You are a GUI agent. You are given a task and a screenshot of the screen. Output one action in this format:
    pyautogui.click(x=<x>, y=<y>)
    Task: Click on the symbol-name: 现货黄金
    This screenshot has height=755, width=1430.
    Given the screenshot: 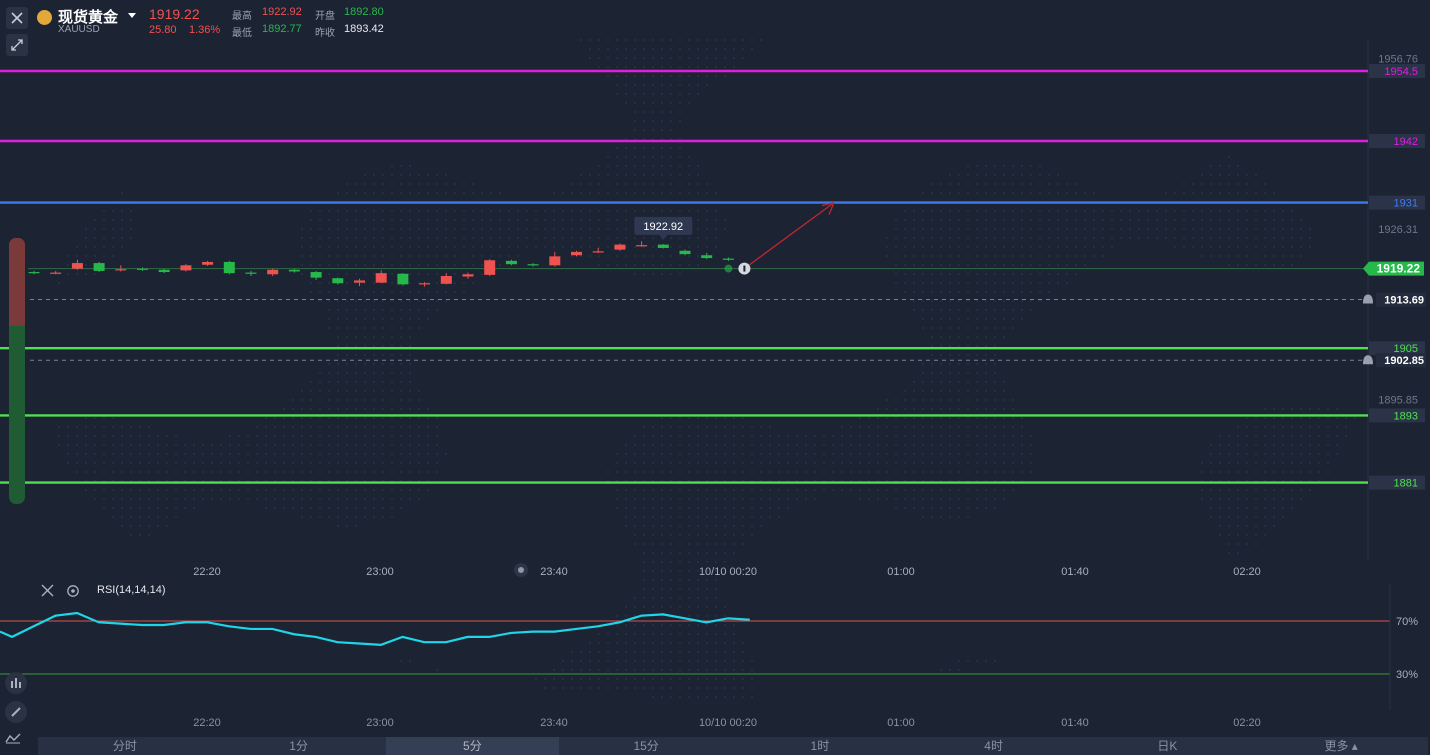 What is the action you would take?
    pyautogui.click(x=88, y=17)
    